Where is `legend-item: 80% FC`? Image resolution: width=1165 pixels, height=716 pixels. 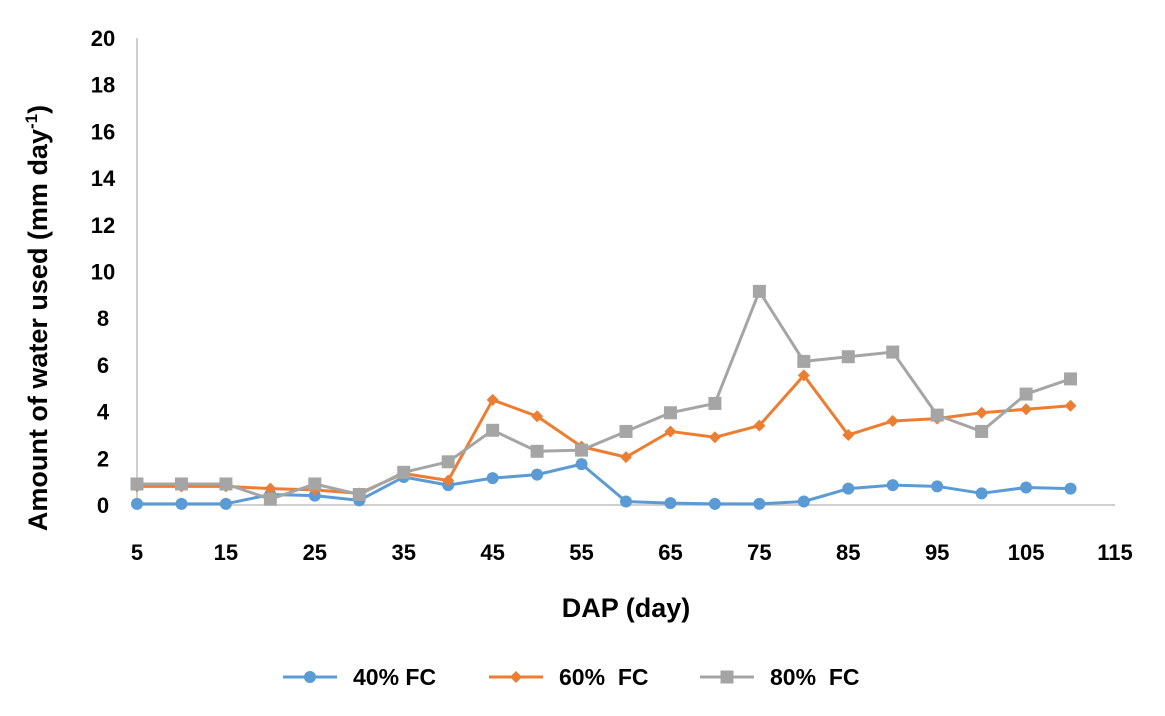
legend-item: 80% FC is located at coordinates (779, 677).